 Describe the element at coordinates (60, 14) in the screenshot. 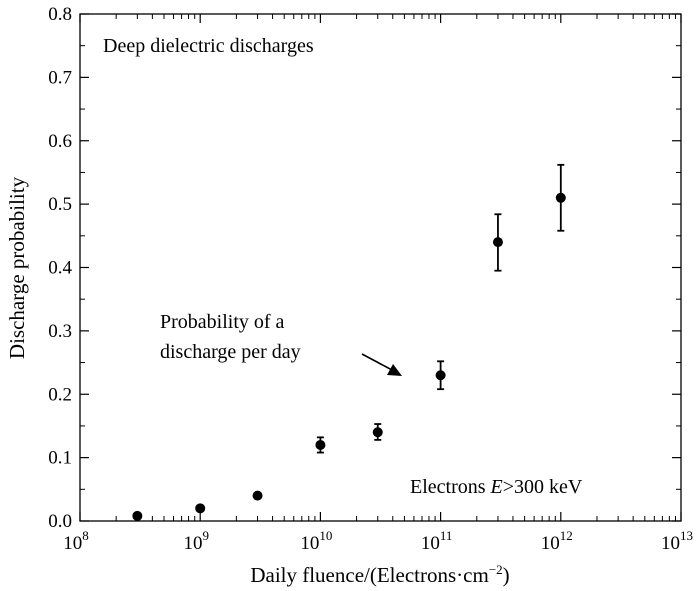

I see `y-tick-label: 0.8` at that location.